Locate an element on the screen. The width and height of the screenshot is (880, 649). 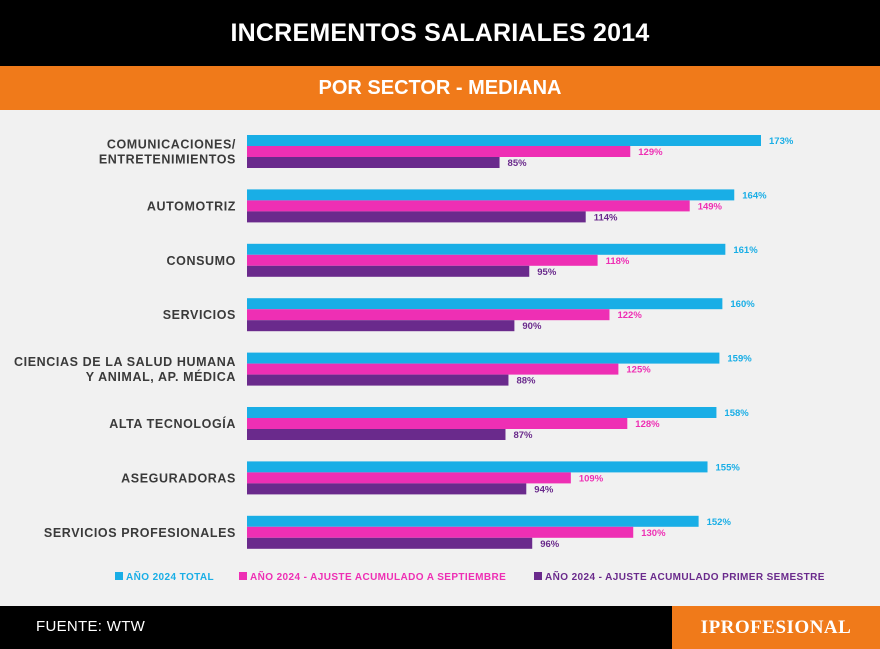
data-label: 155% is located at coordinates (728, 467).